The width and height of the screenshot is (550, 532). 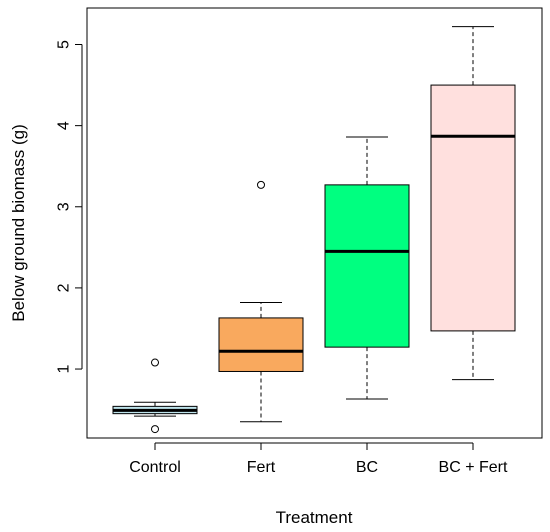 I want to click on y-axis: 1 2 3 4 5, so click(x=69, y=206).